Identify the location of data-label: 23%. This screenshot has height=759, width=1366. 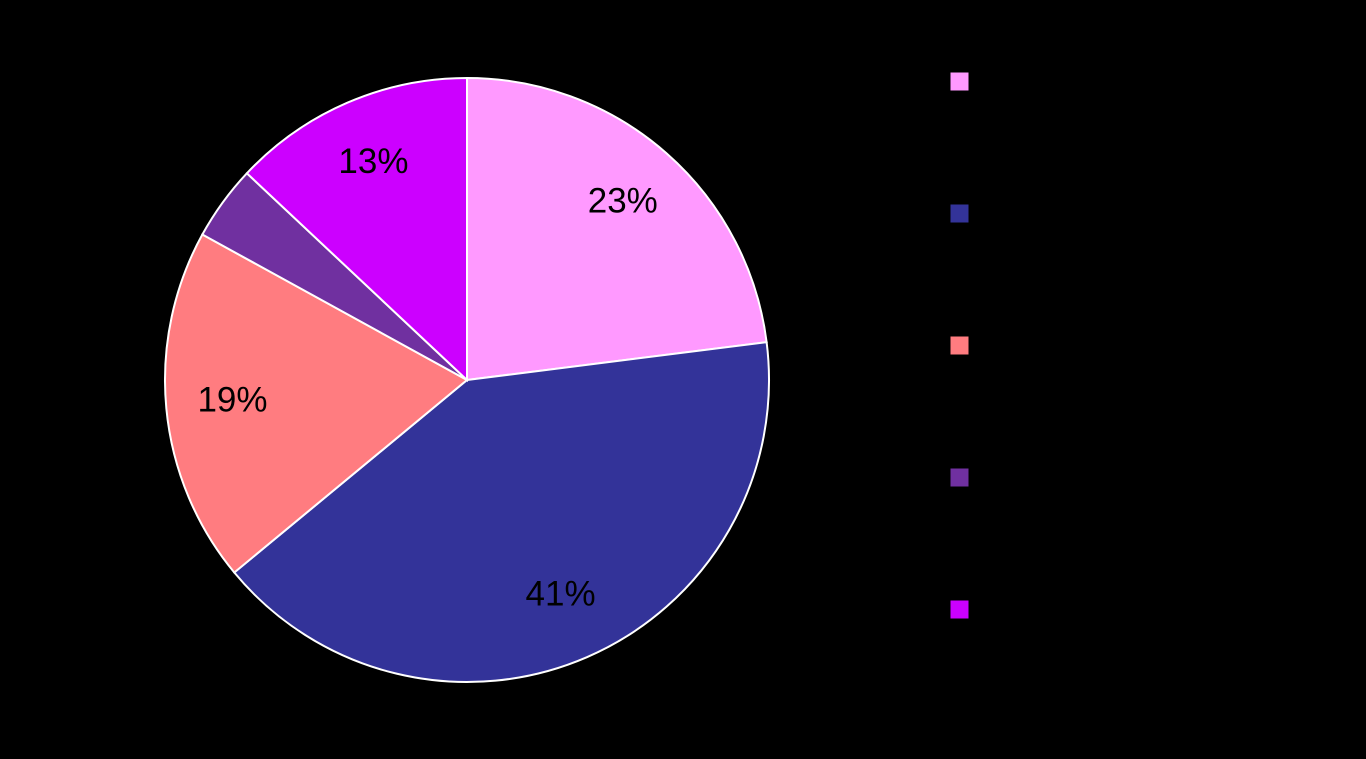
(623, 201).